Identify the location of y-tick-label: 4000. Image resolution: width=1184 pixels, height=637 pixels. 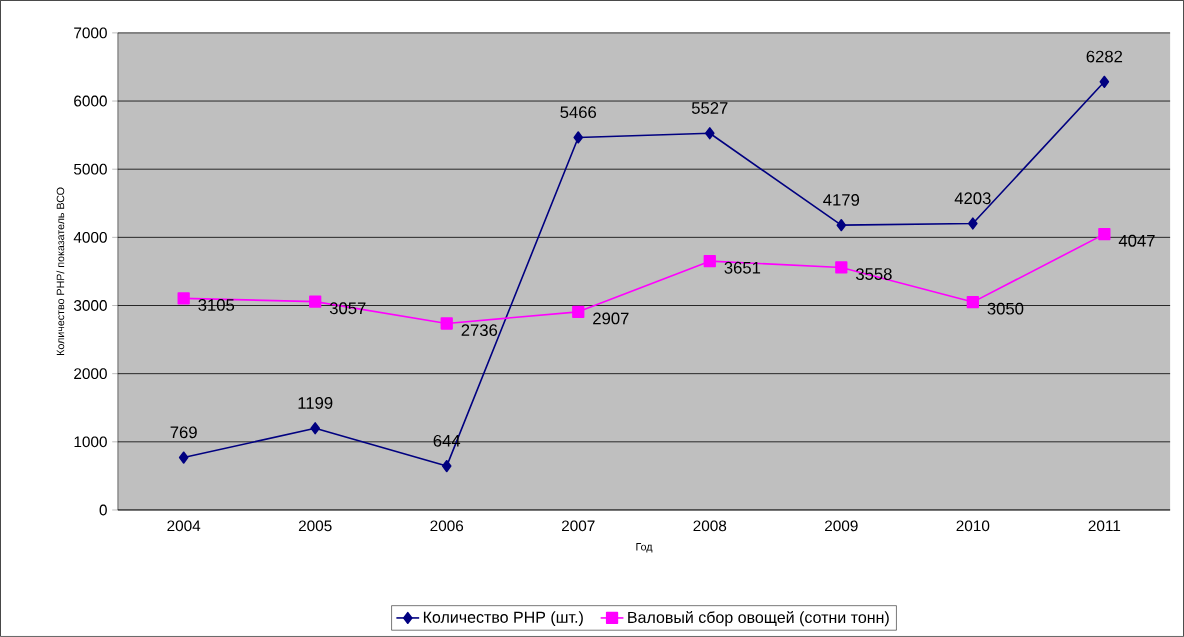
(90, 237).